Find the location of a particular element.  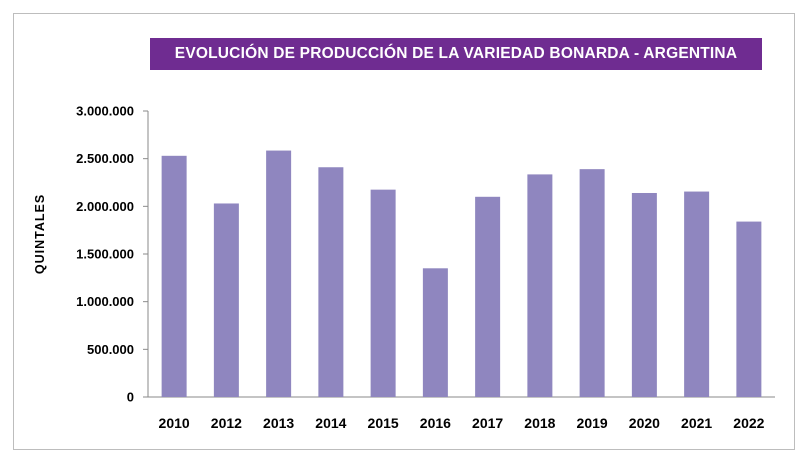

y-tick-label: 1.500.000 is located at coordinates (105, 254).